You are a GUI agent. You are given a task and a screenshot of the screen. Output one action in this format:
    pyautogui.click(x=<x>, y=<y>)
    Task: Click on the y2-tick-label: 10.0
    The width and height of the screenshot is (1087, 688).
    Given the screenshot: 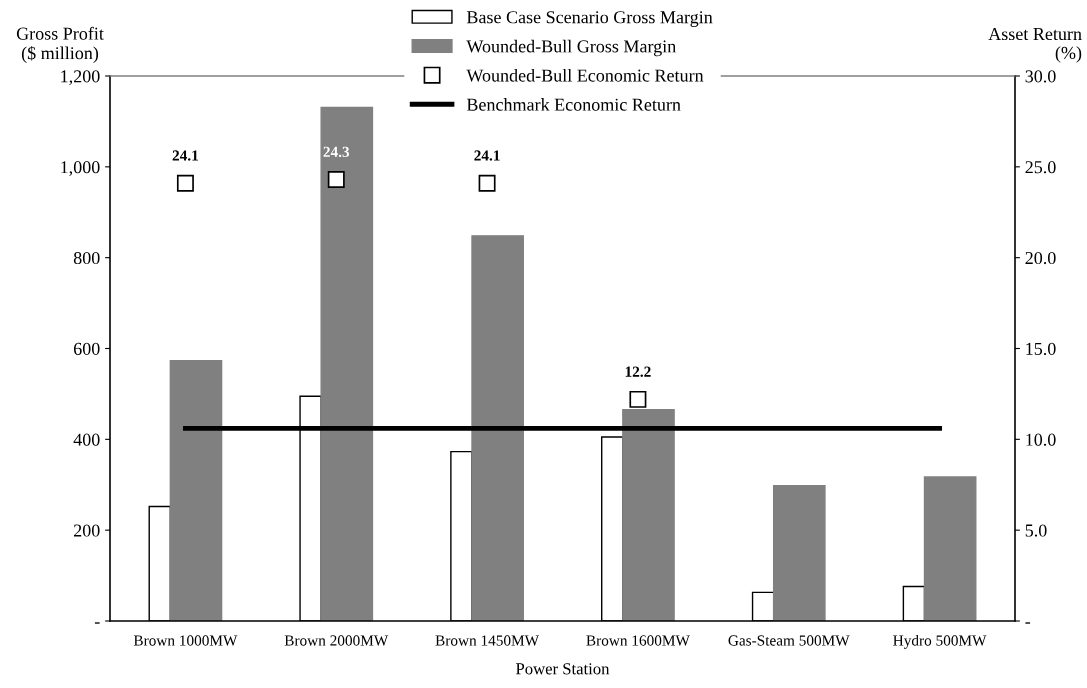 What is the action you would take?
    pyautogui.click(x=1041, y=439)
    